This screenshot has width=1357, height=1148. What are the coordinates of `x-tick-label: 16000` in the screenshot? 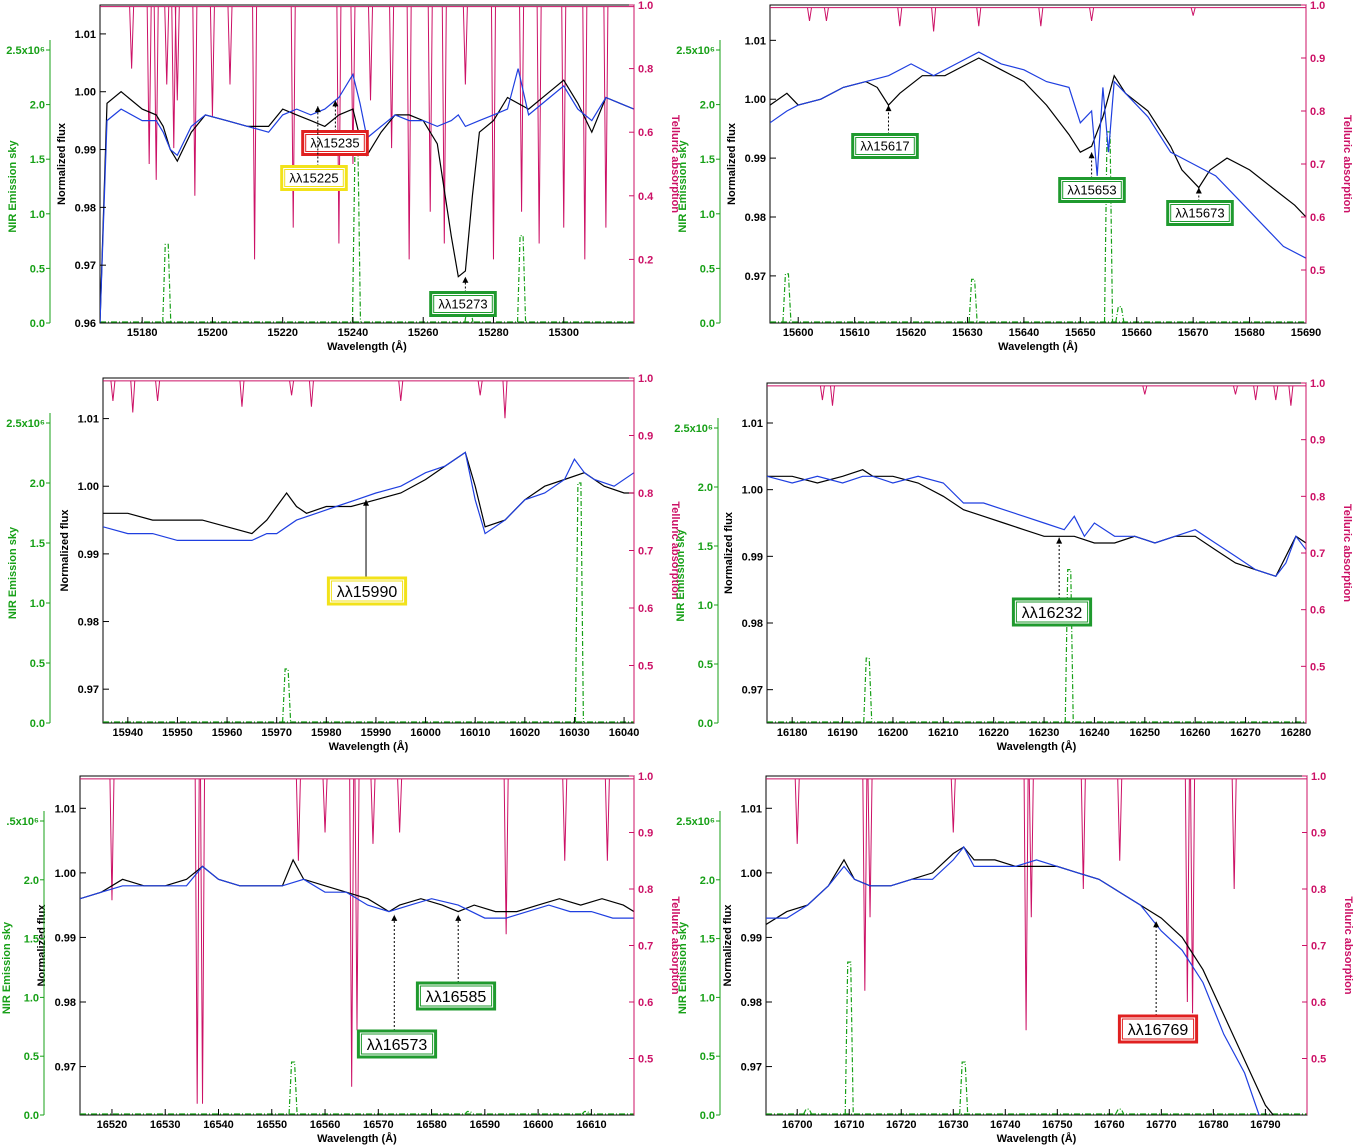 It's located at (425, 733).